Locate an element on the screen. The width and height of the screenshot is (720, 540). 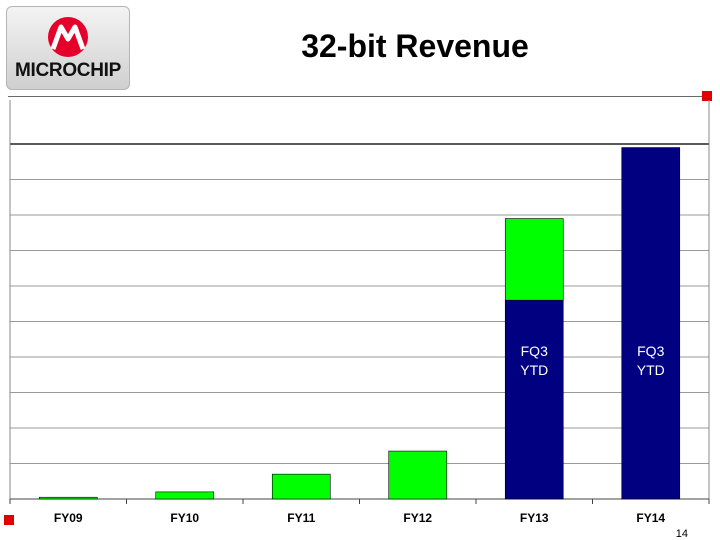
microchip-logo: MICROCHIP is located at coordinates (68, 48).